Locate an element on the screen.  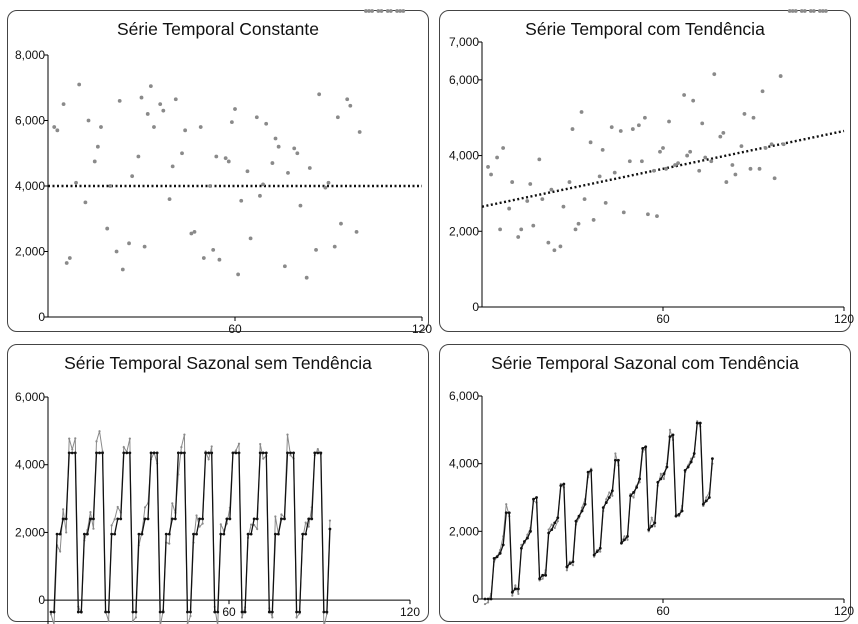
series-line-light is located at coordinates (190, 527).